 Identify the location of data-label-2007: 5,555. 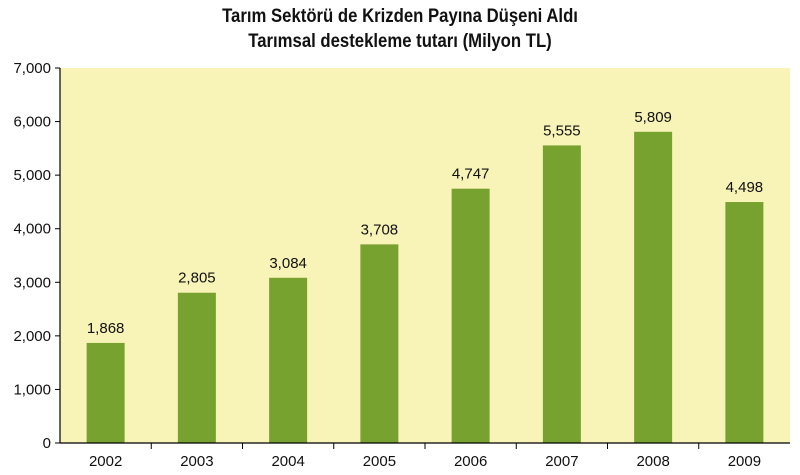
(562, 130).